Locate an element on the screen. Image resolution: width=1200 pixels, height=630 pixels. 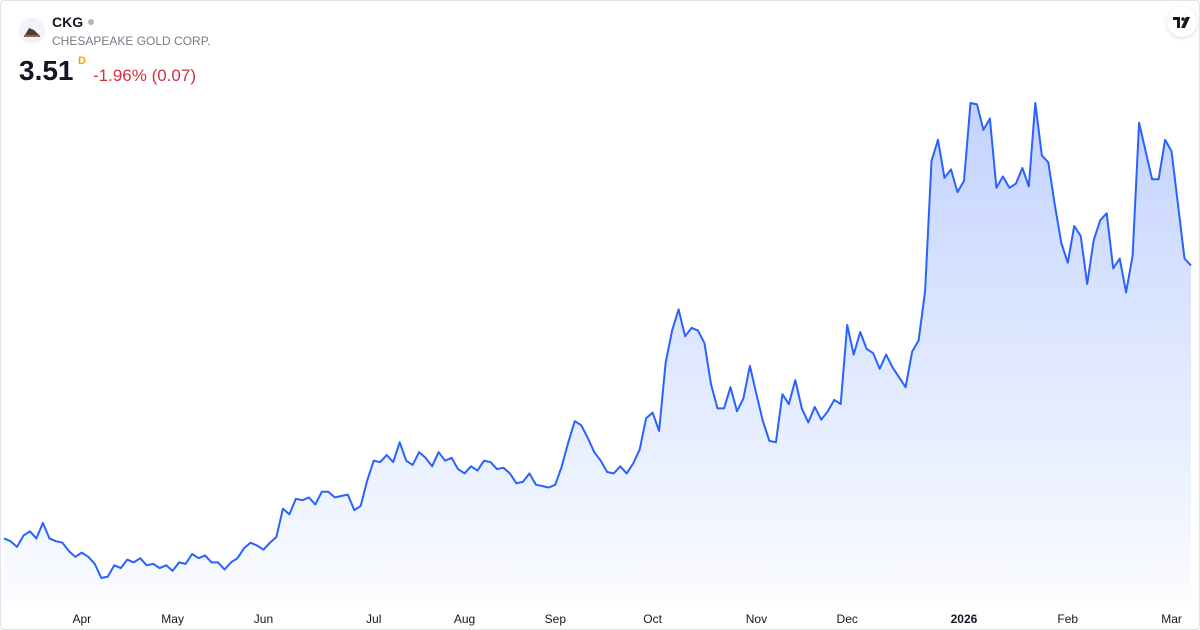
symbol: CKG is located at coordinates (68, 22).